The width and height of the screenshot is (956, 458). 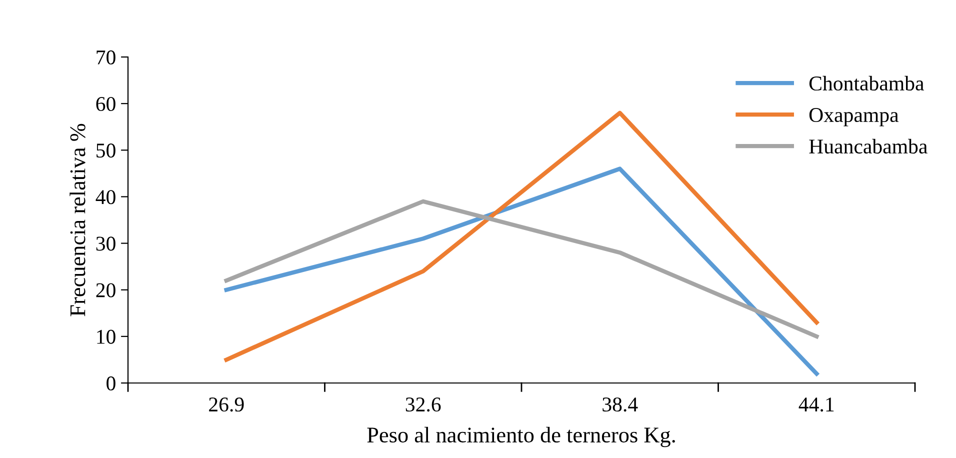 I want to click on y-tick-label: 10, so click(x=106, y=337).